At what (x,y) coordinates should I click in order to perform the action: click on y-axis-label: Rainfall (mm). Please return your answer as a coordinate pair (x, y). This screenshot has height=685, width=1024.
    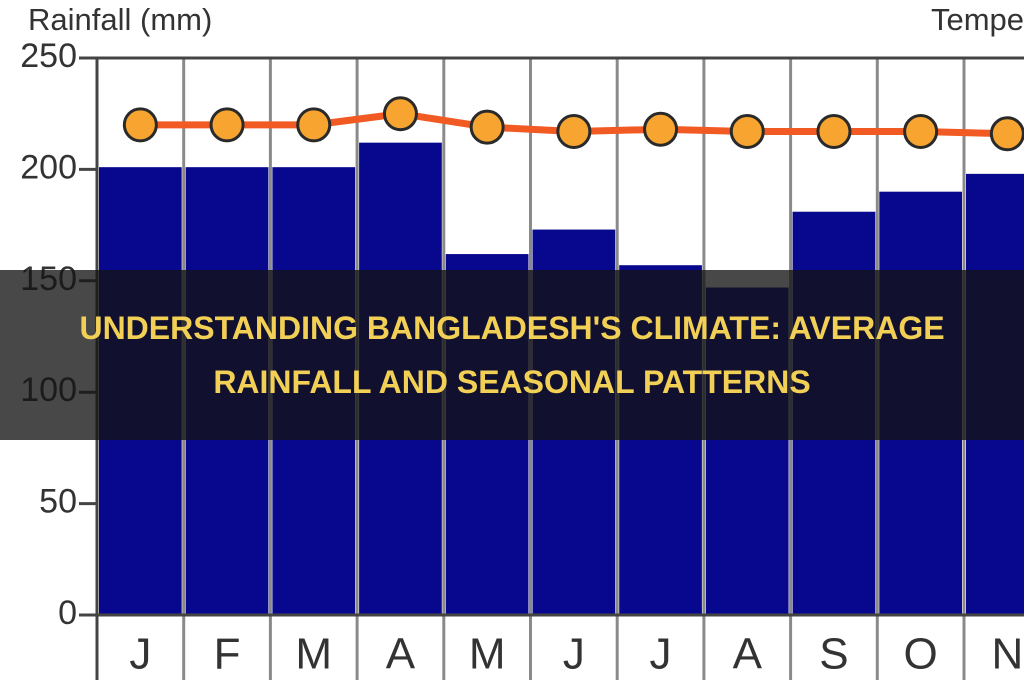
    Looking at the image, I should click on (120, 19).